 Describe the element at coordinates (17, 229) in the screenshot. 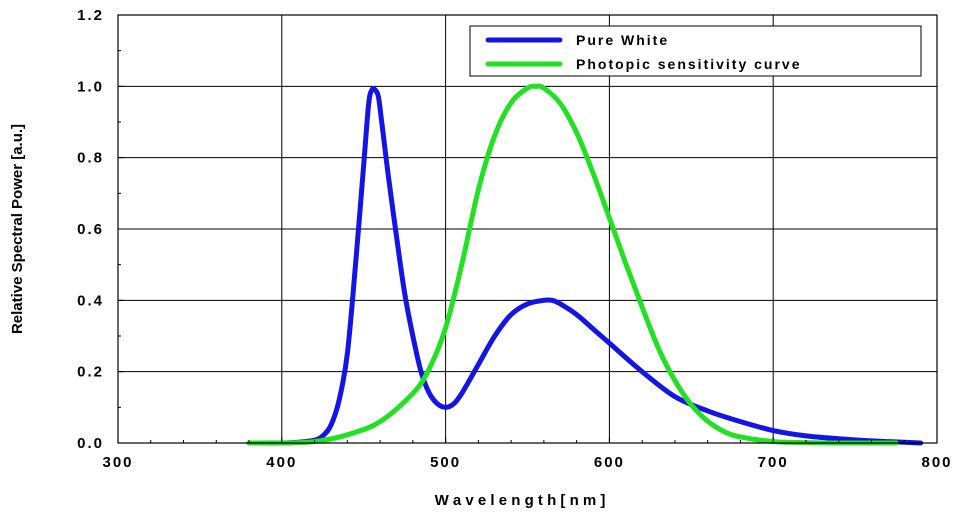

I see `y-axis-title: Relative Spectral Power [a.u.]` at that location.